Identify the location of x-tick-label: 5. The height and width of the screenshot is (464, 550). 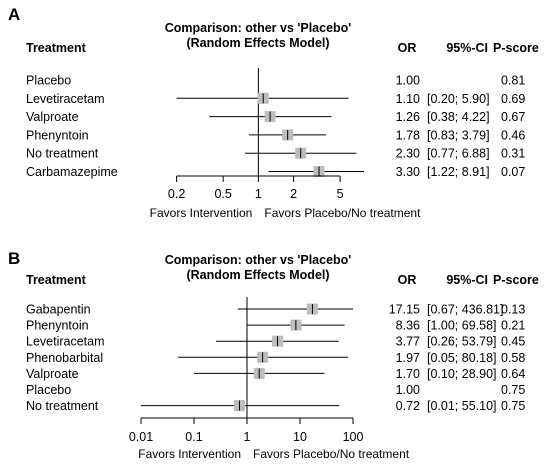
(340, 194).